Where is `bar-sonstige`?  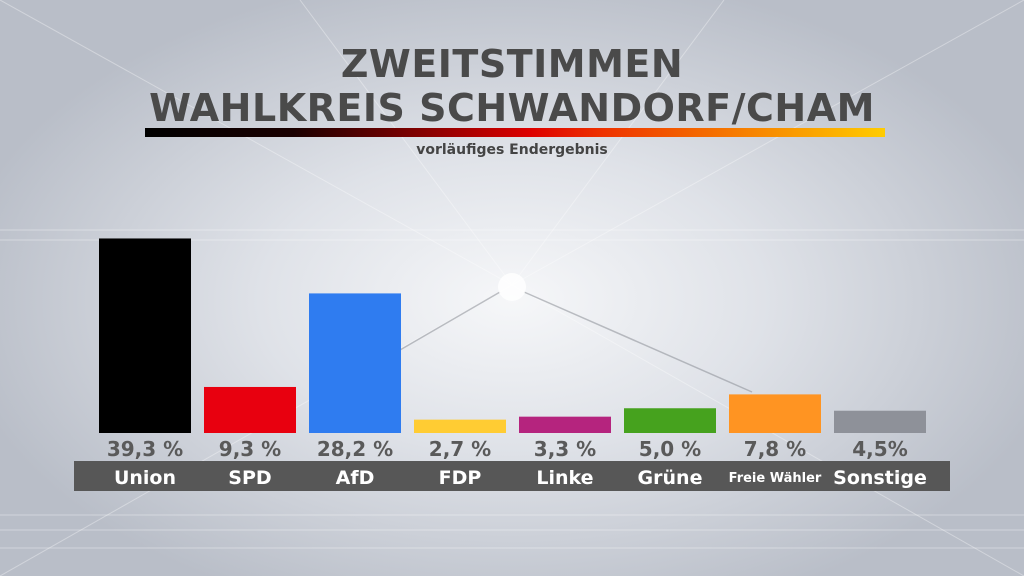 bar-sonstige is located at coordinates (880, 421).